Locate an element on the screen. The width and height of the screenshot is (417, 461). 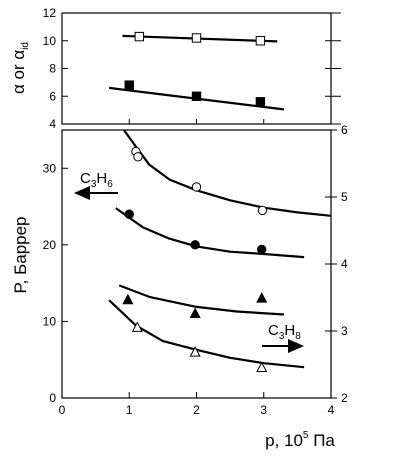
right-y-tick-label: 4 is located at coordinates (344, 264).